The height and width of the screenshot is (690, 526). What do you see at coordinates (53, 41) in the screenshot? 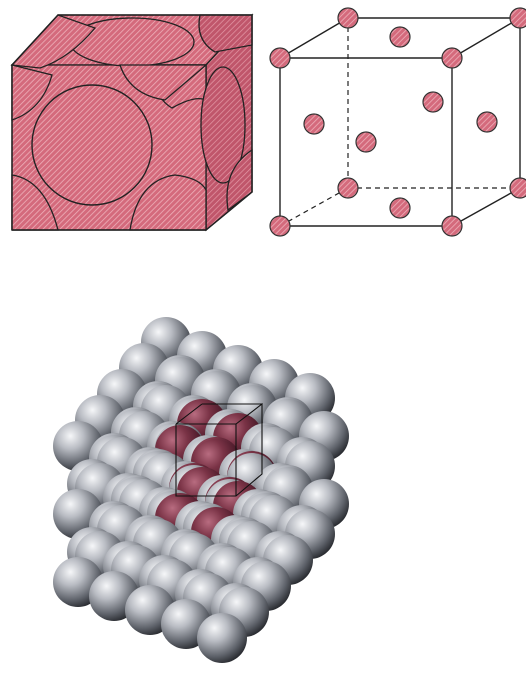
I see `top-left-corner-atom` at bounding box center [53, 41].